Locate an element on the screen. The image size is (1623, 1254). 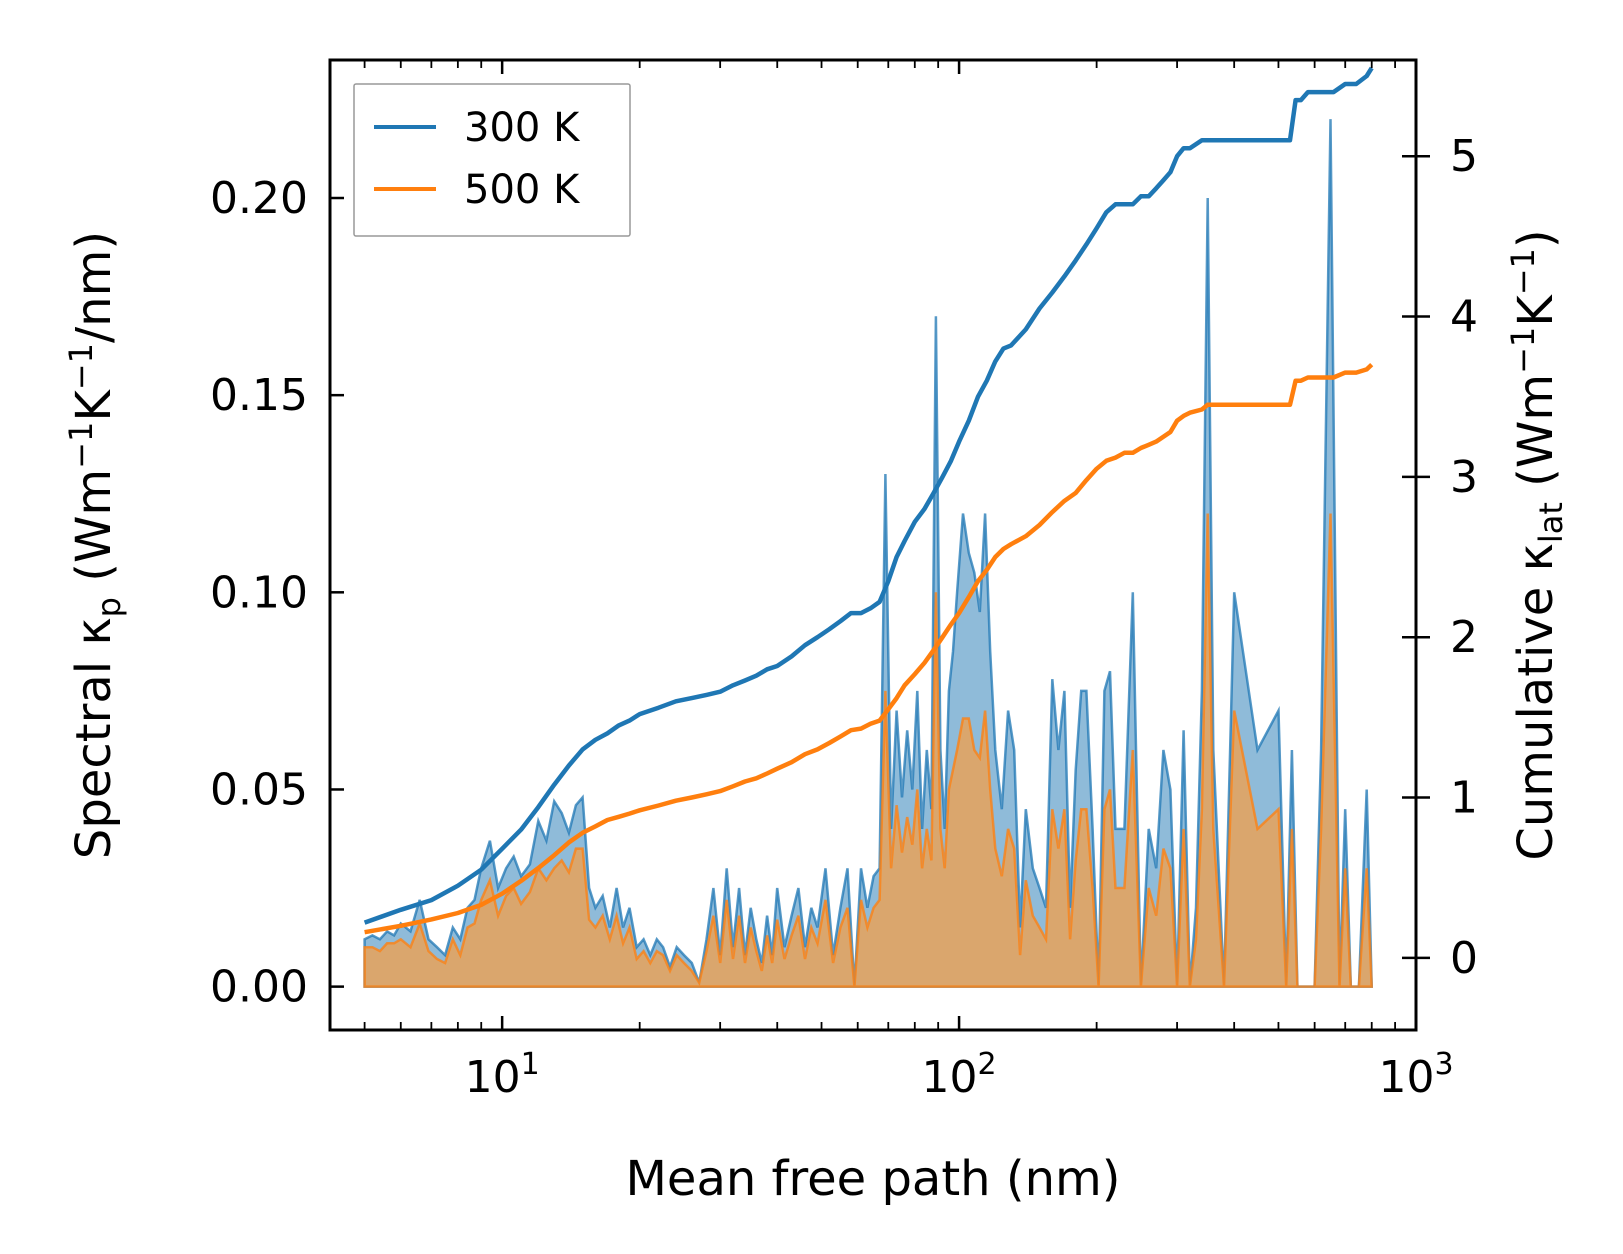
x-tick-label-exponent: 1 is located at coordinates (530, 1064).